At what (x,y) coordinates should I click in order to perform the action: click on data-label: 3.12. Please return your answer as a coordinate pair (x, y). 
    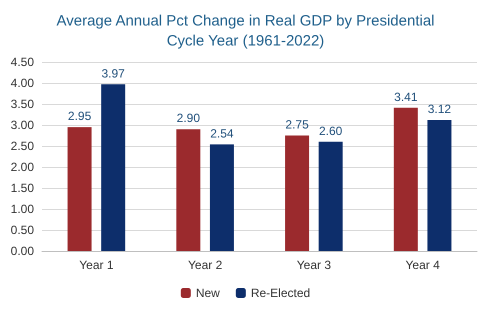
    Looking at the image, I should click on (440, 109).